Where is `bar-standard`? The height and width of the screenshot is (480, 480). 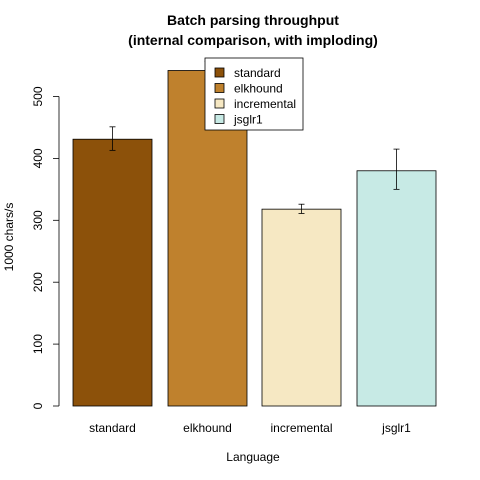
bar-standard is located at coordinates (112, 272).